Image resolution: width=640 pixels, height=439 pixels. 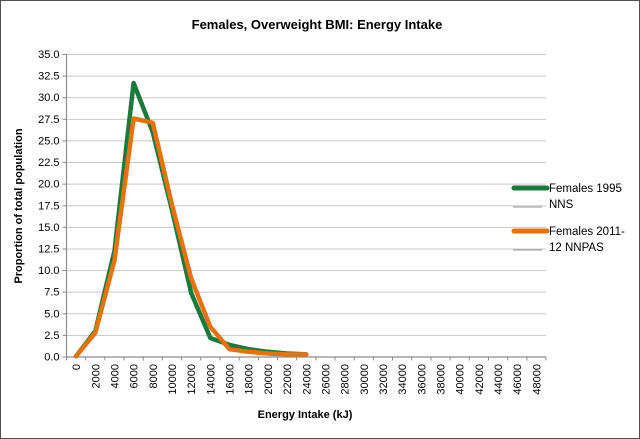 I want to click on y-tick-label: 22.5, so click(x=48, y=163).